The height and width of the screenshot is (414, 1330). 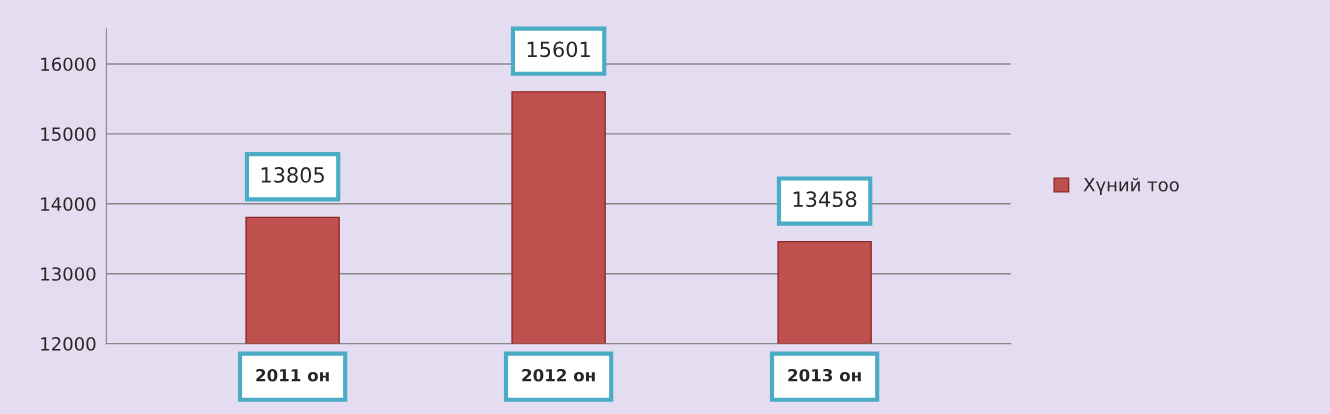 What do you see at coordinates (824, 375) in the screenshot?
I see `x-tick-label: 2013 он` at bounding box center [824, 375].